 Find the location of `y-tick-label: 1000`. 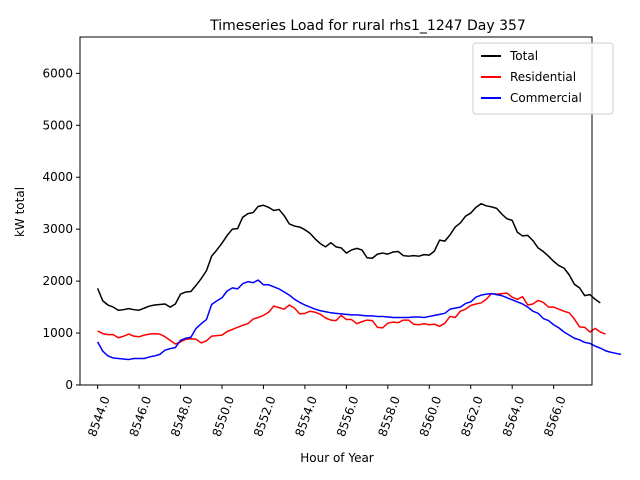

y-tick-label: 1000 is located at coordinates (57, 333).